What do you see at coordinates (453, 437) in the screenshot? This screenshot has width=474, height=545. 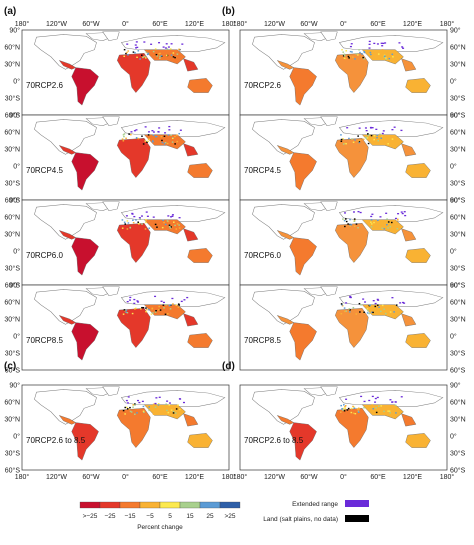 I see `lat-tick-label: 0°` at bounding box center [453, 437].